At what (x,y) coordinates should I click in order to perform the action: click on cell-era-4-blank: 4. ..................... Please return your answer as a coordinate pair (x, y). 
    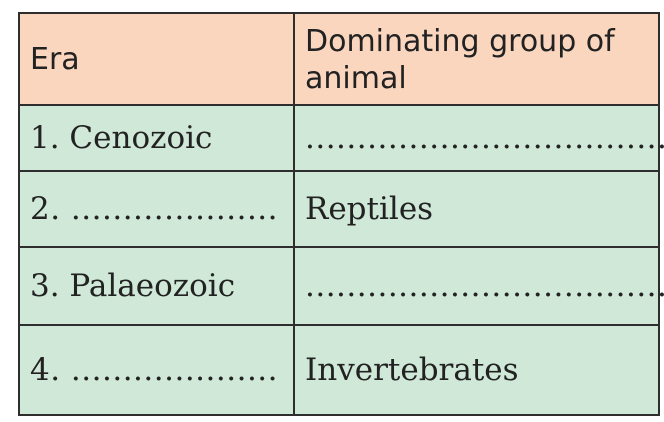
    Looking at the image, I should click on (156, 370).